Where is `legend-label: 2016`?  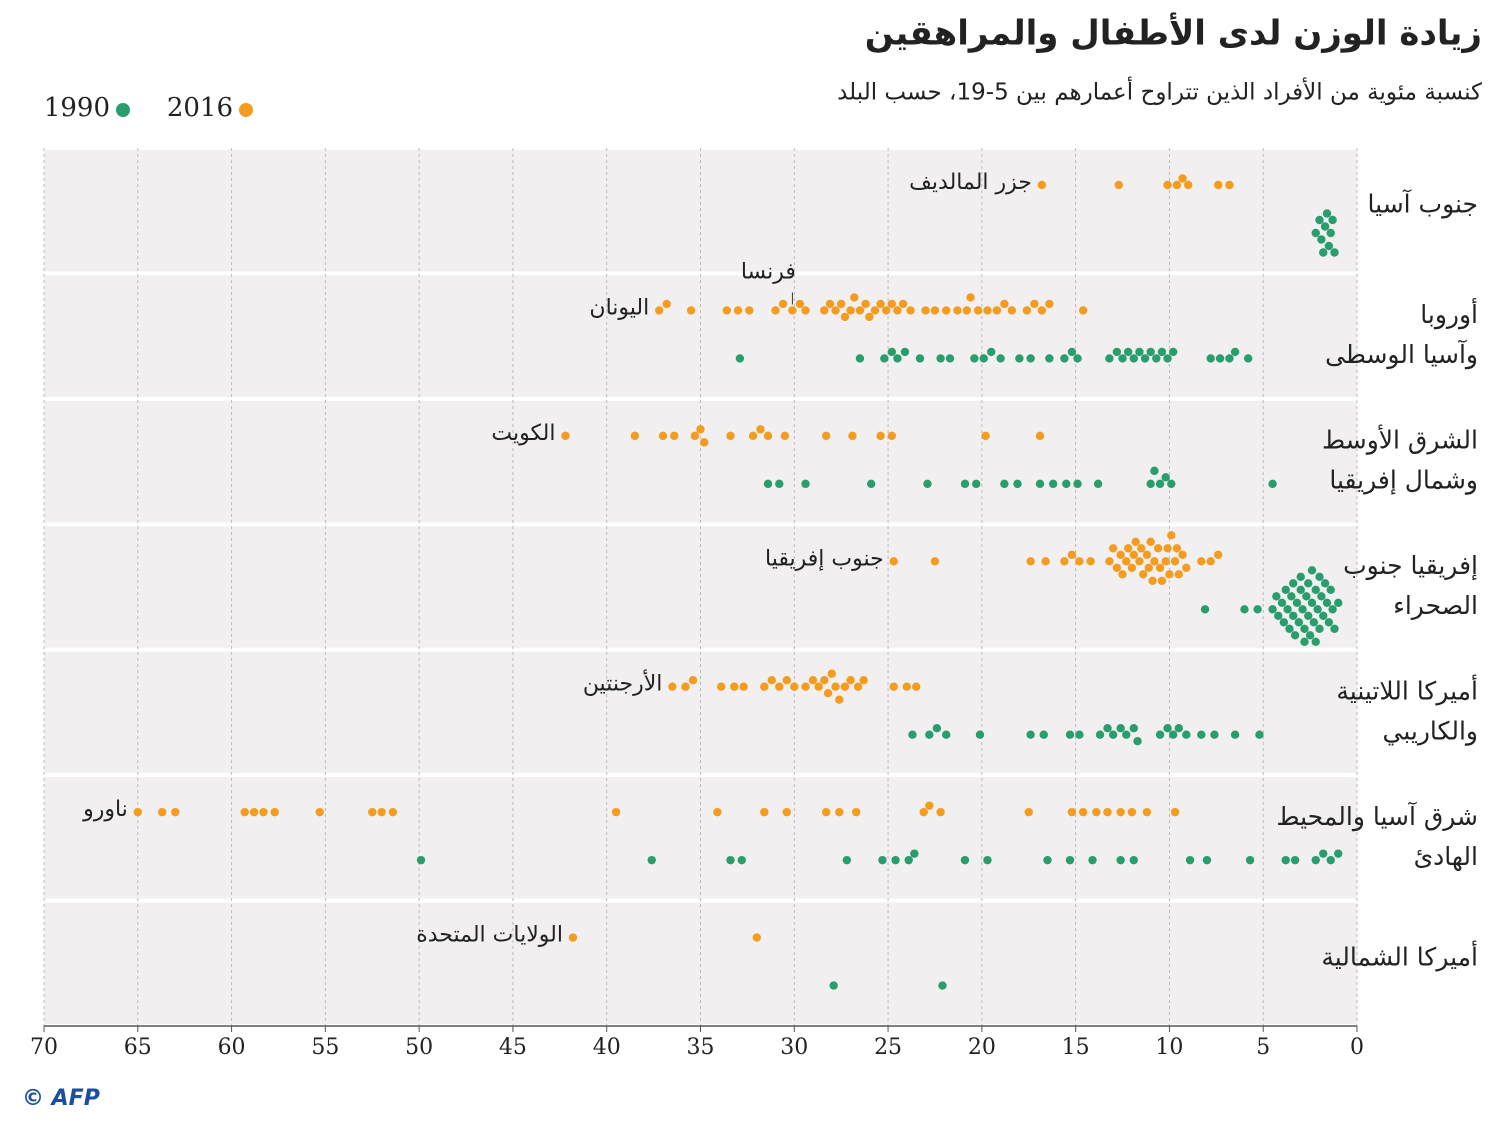 legend-label: 2016 is located at coordinates (200, 108).